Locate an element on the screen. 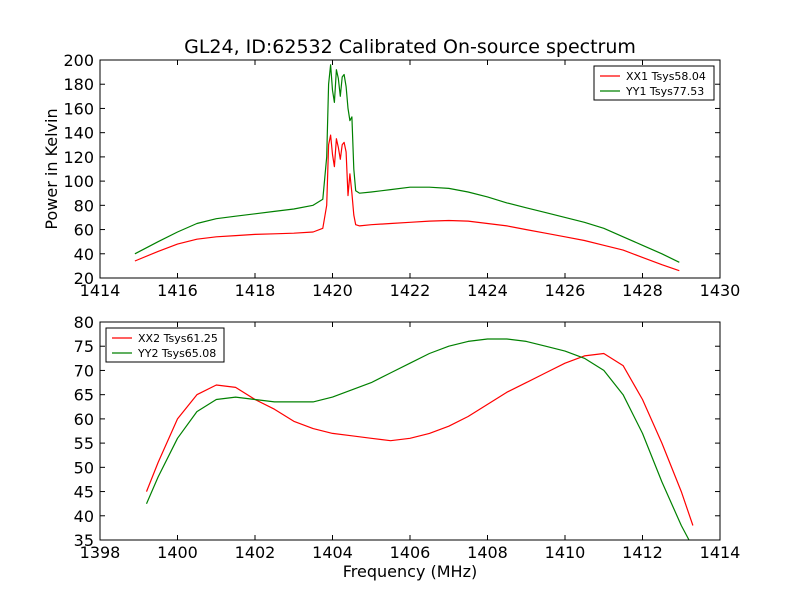 This screenshot has height=600, width=800. y-tick-label: 120 is located at coordinates (78, 157).